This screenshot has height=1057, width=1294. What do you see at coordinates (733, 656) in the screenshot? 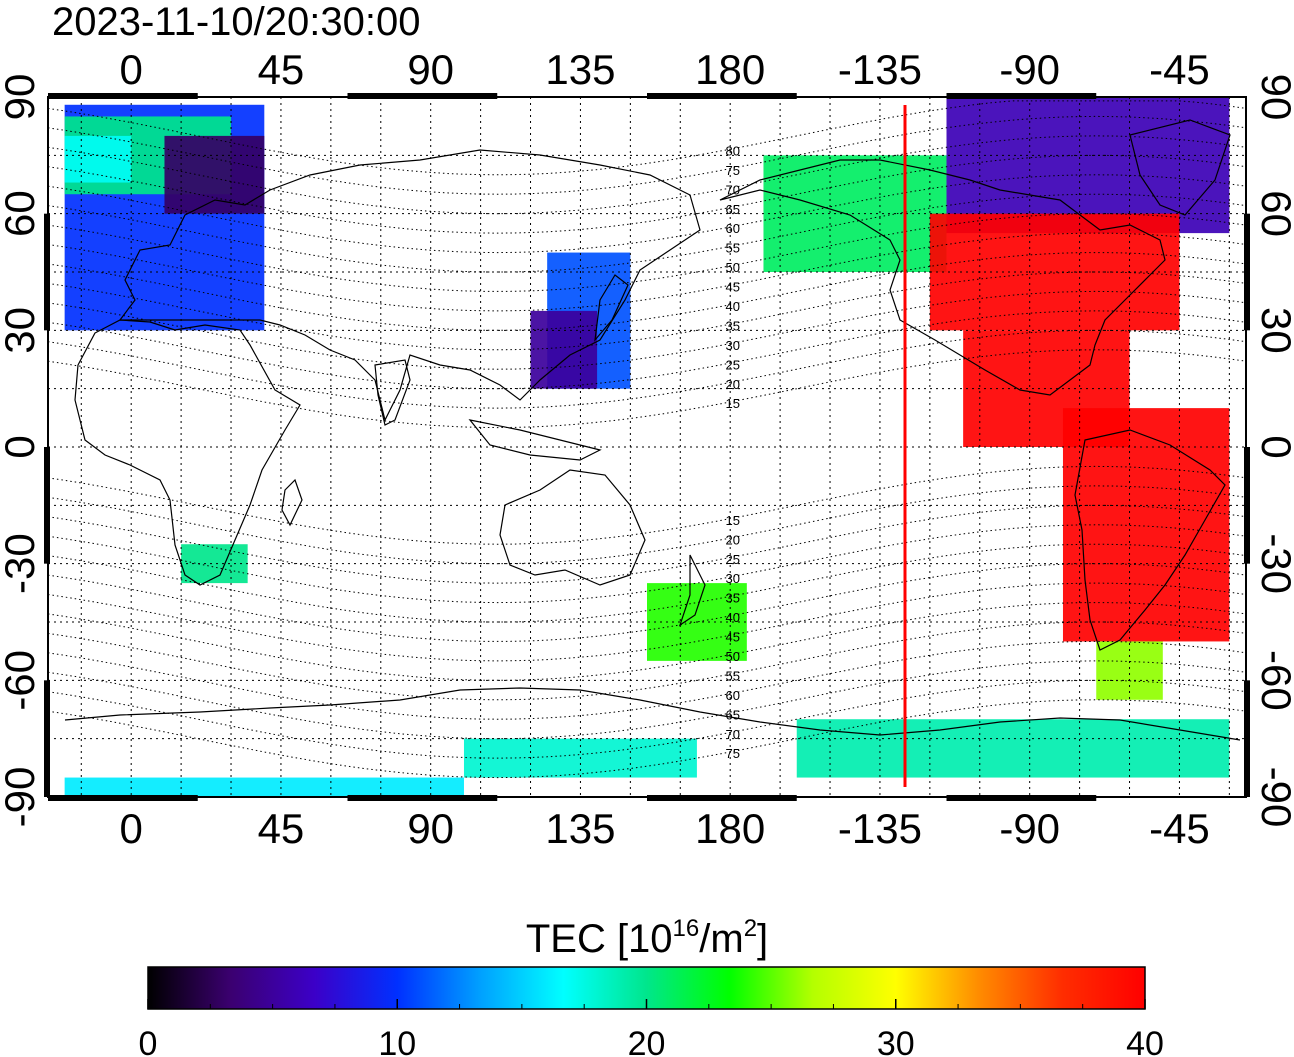
I see `mag-contour-label: 50` at bounding box center [733, 656].